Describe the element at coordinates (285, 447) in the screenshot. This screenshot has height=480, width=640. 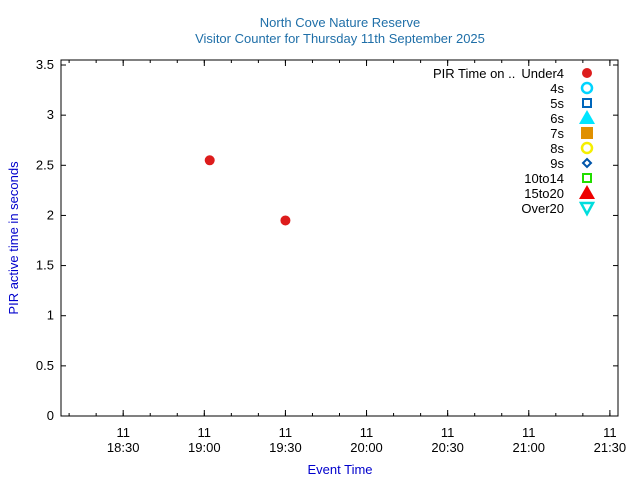
I see `x-tick-time-label: 19:30` at that location.